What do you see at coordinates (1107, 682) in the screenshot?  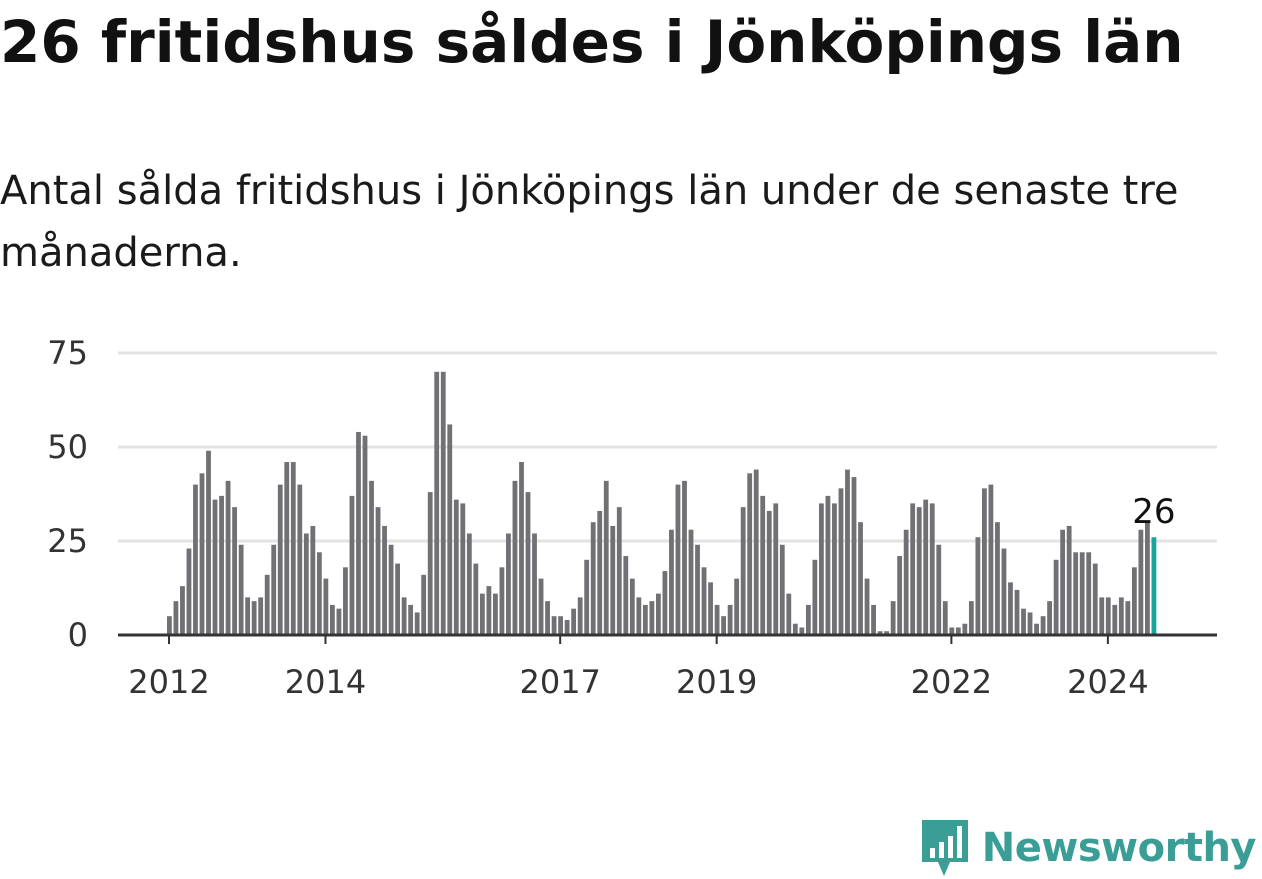 I see `x-tick-label: 2024` at bounding box center [1107, 682].